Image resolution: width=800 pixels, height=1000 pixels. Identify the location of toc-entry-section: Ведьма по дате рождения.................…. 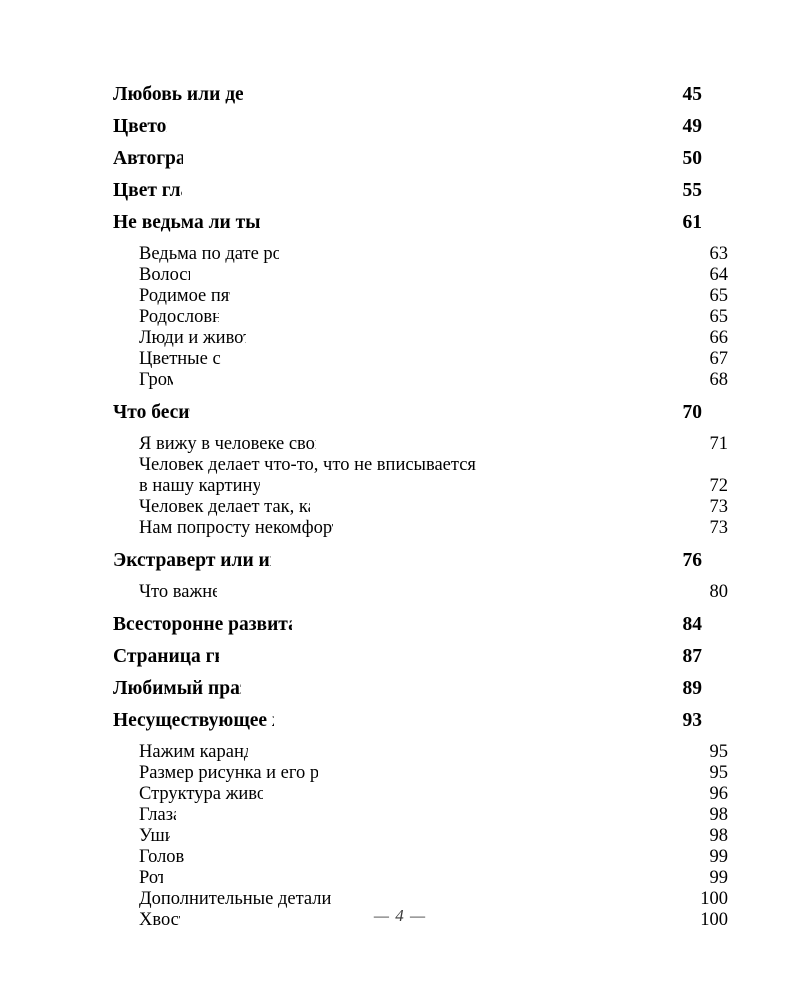
(420, 254).